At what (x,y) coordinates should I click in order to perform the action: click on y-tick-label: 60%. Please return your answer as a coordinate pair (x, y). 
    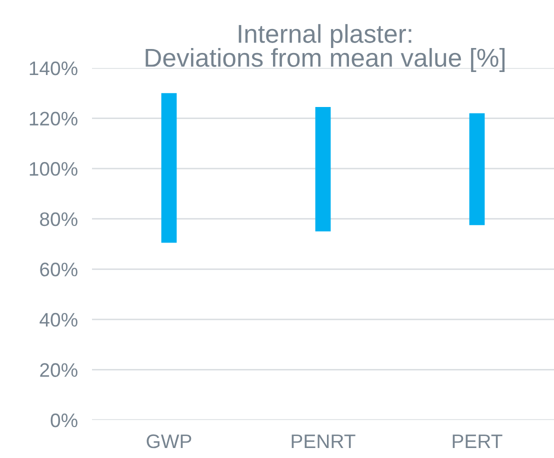
    Looking at the image, I should click on (59, 269).